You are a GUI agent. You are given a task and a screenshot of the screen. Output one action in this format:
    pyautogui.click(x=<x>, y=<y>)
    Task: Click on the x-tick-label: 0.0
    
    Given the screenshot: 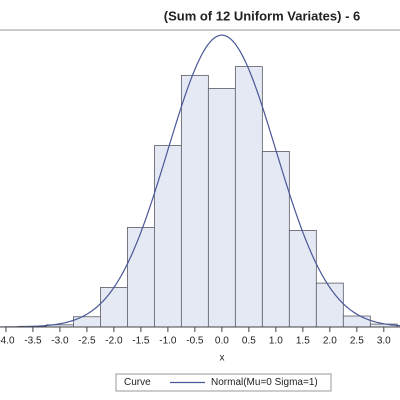 What is the action you would take?
    pyautogui.click(x=222, y=341)
    